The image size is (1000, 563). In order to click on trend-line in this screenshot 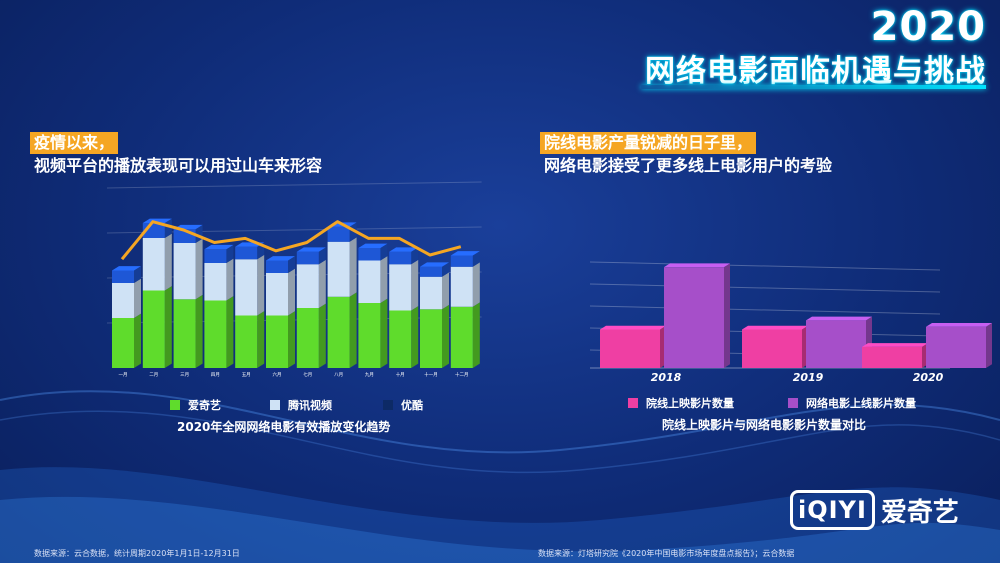, I will do `click(291, 240)`.